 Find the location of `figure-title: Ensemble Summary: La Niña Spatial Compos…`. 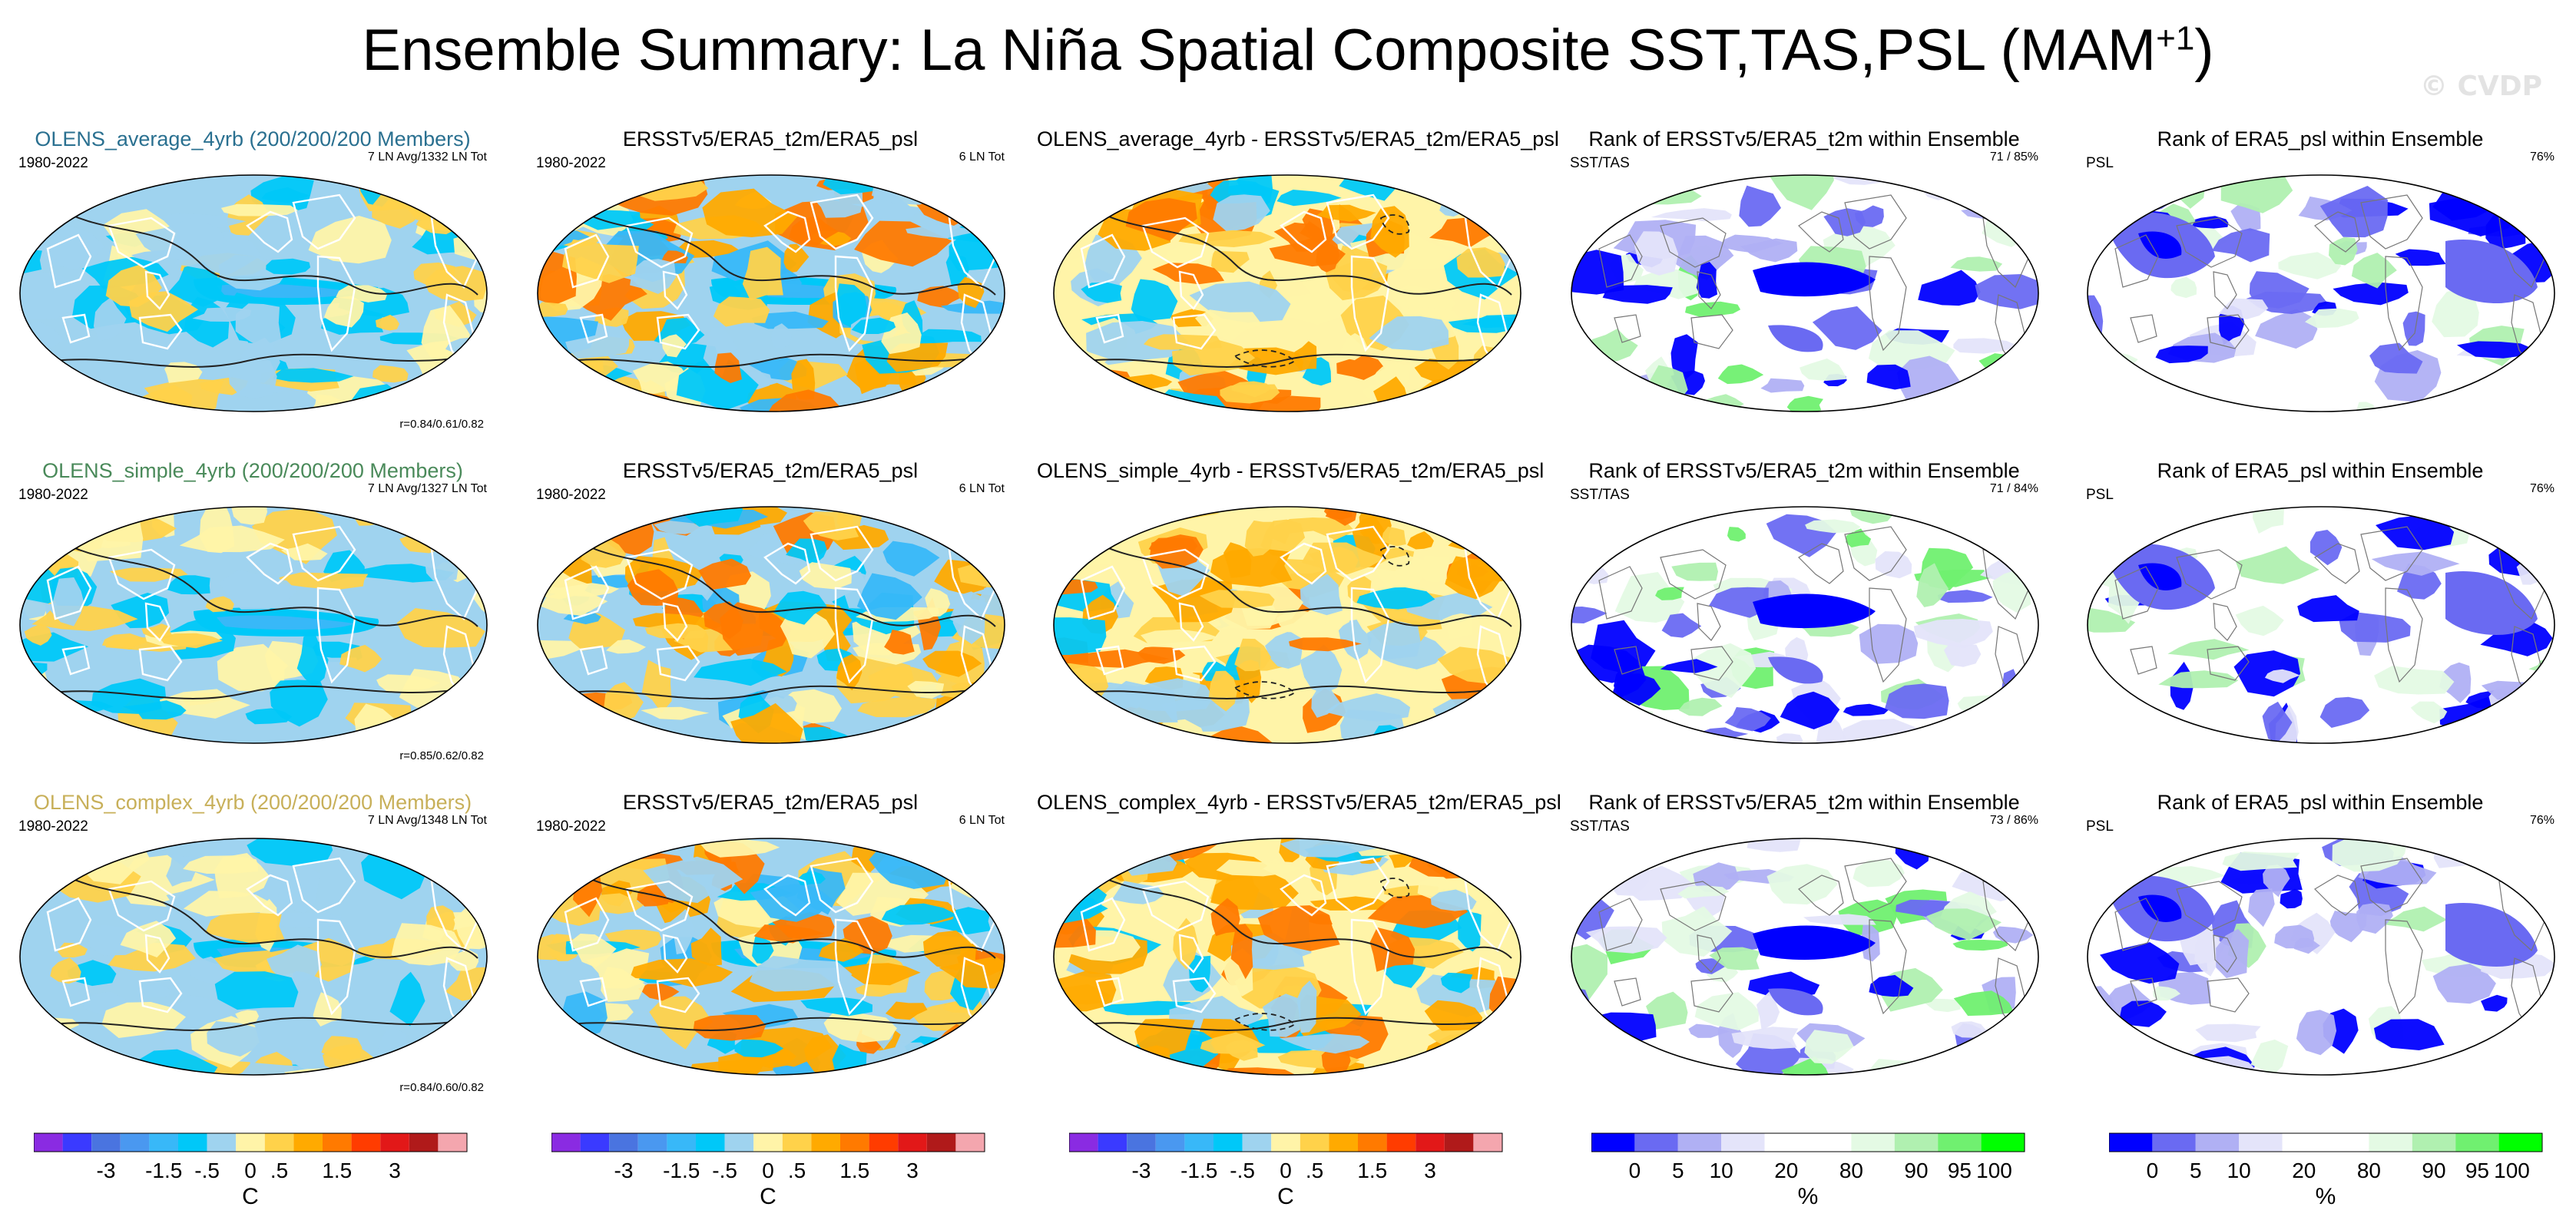

figure-title: Ensemble Summary: La Niña Spatial Compos… is located at coordinates (1288, 50).